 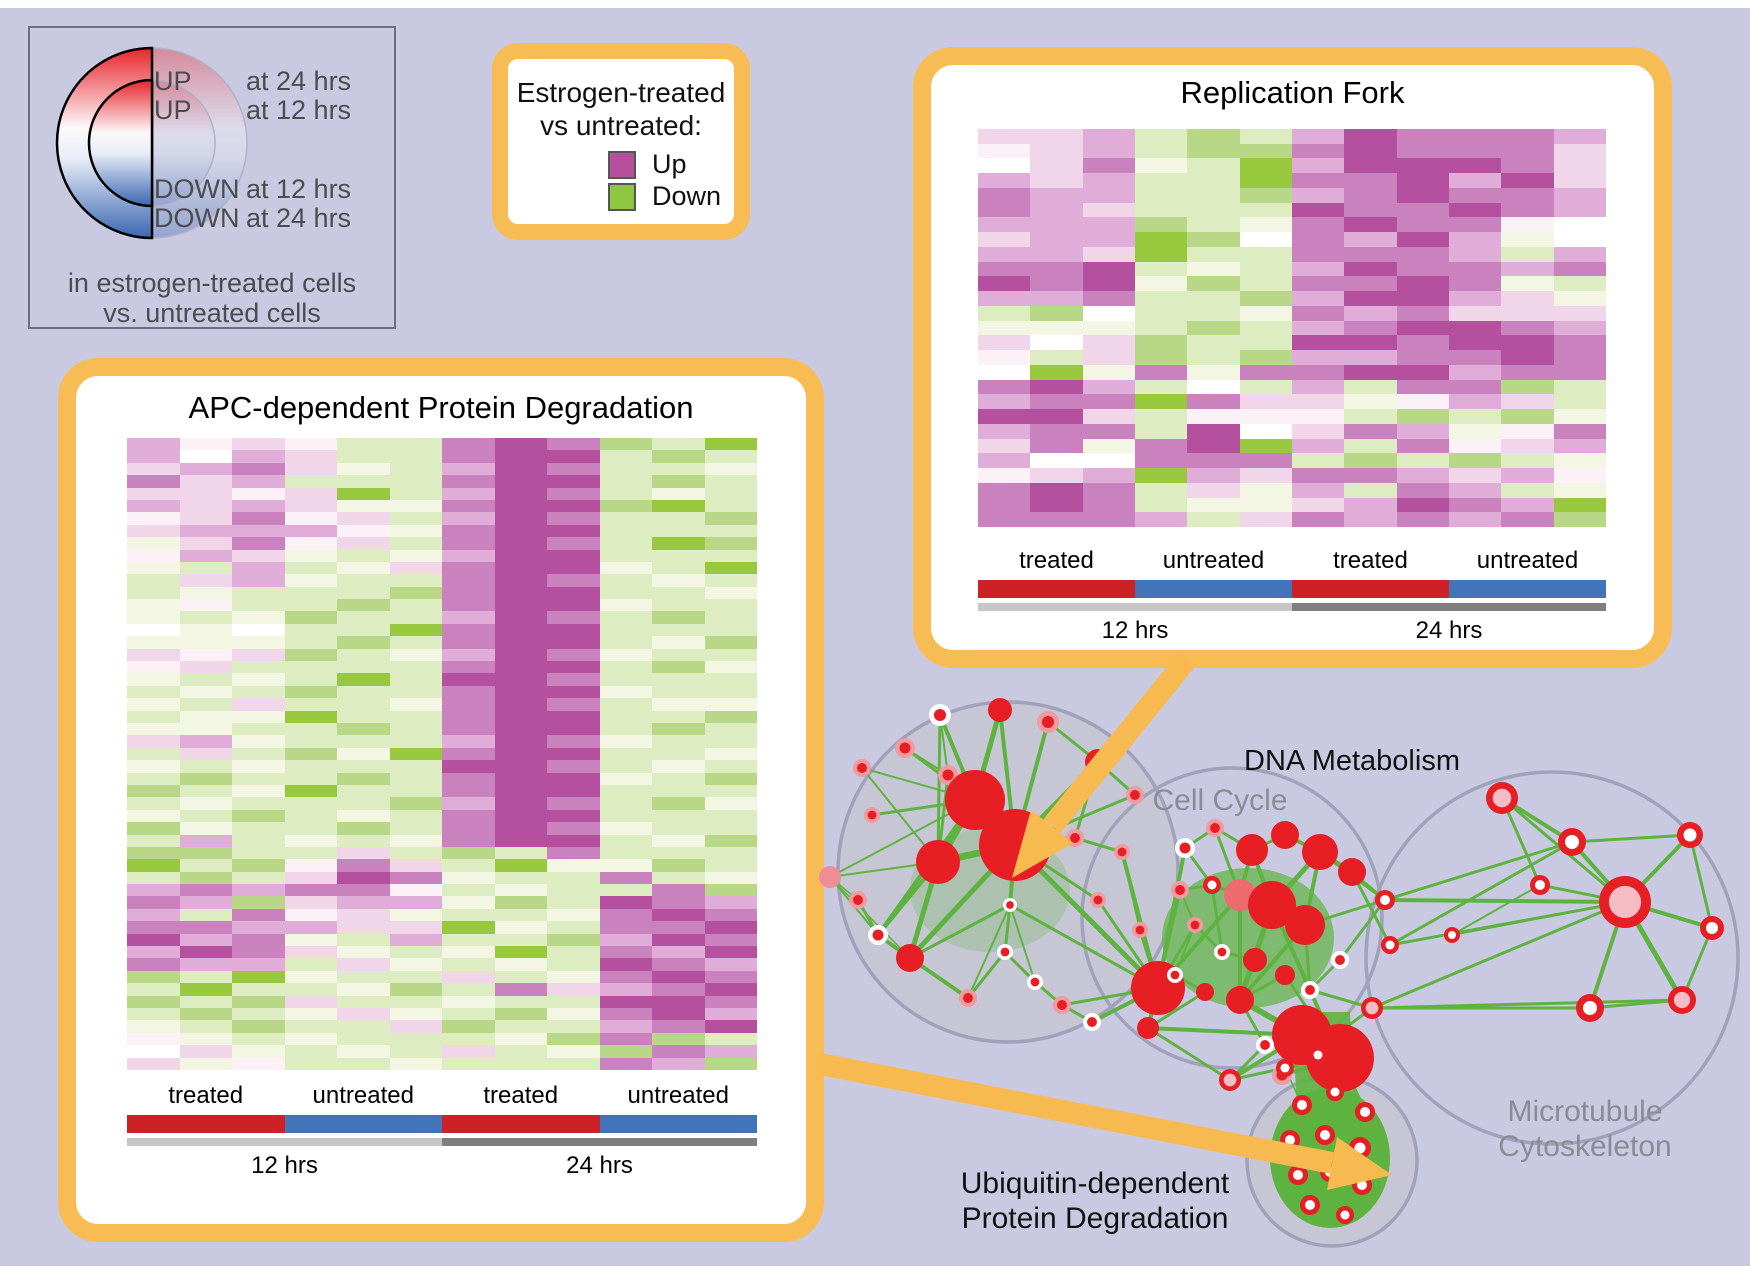 I want to click on cell-cycle-label: Cell Cycle, so click(x=1220, y=800).